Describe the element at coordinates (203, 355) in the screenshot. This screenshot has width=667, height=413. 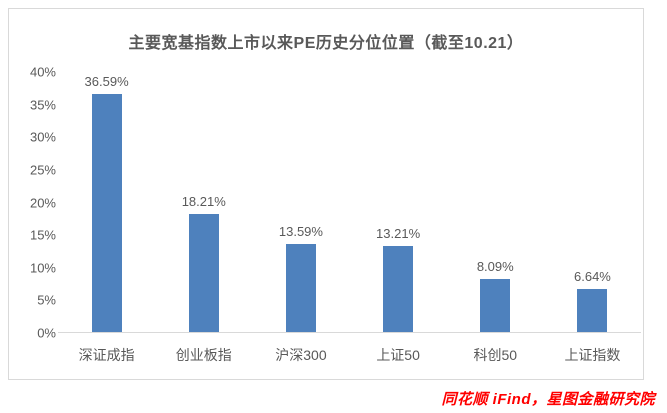
I see `x-axis-label: 创业板指` at that location.